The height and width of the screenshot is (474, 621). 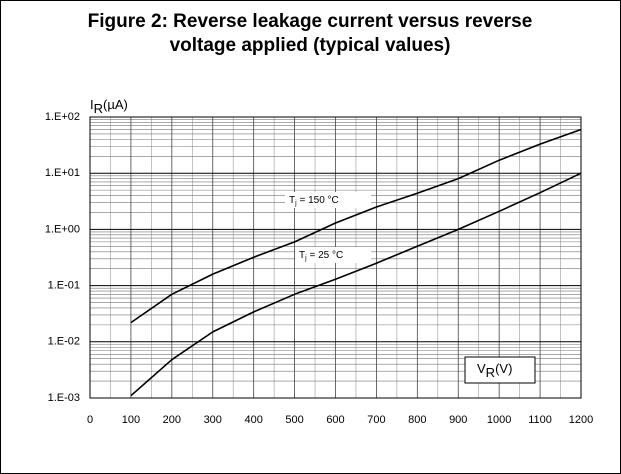 What do you see at coordinates (417, 420) in the screenshot?
I see `x-tick-label: 800` at bounding box center [417, 420].